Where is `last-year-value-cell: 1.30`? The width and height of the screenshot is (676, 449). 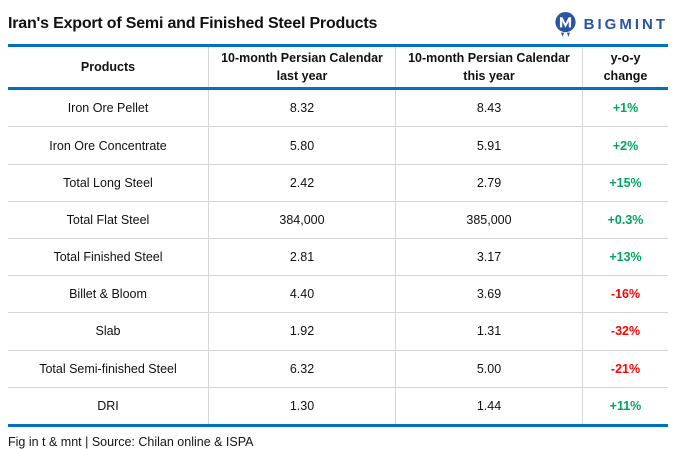 last-year-value-cell: 1.30 is located at coordinates (301, 405).